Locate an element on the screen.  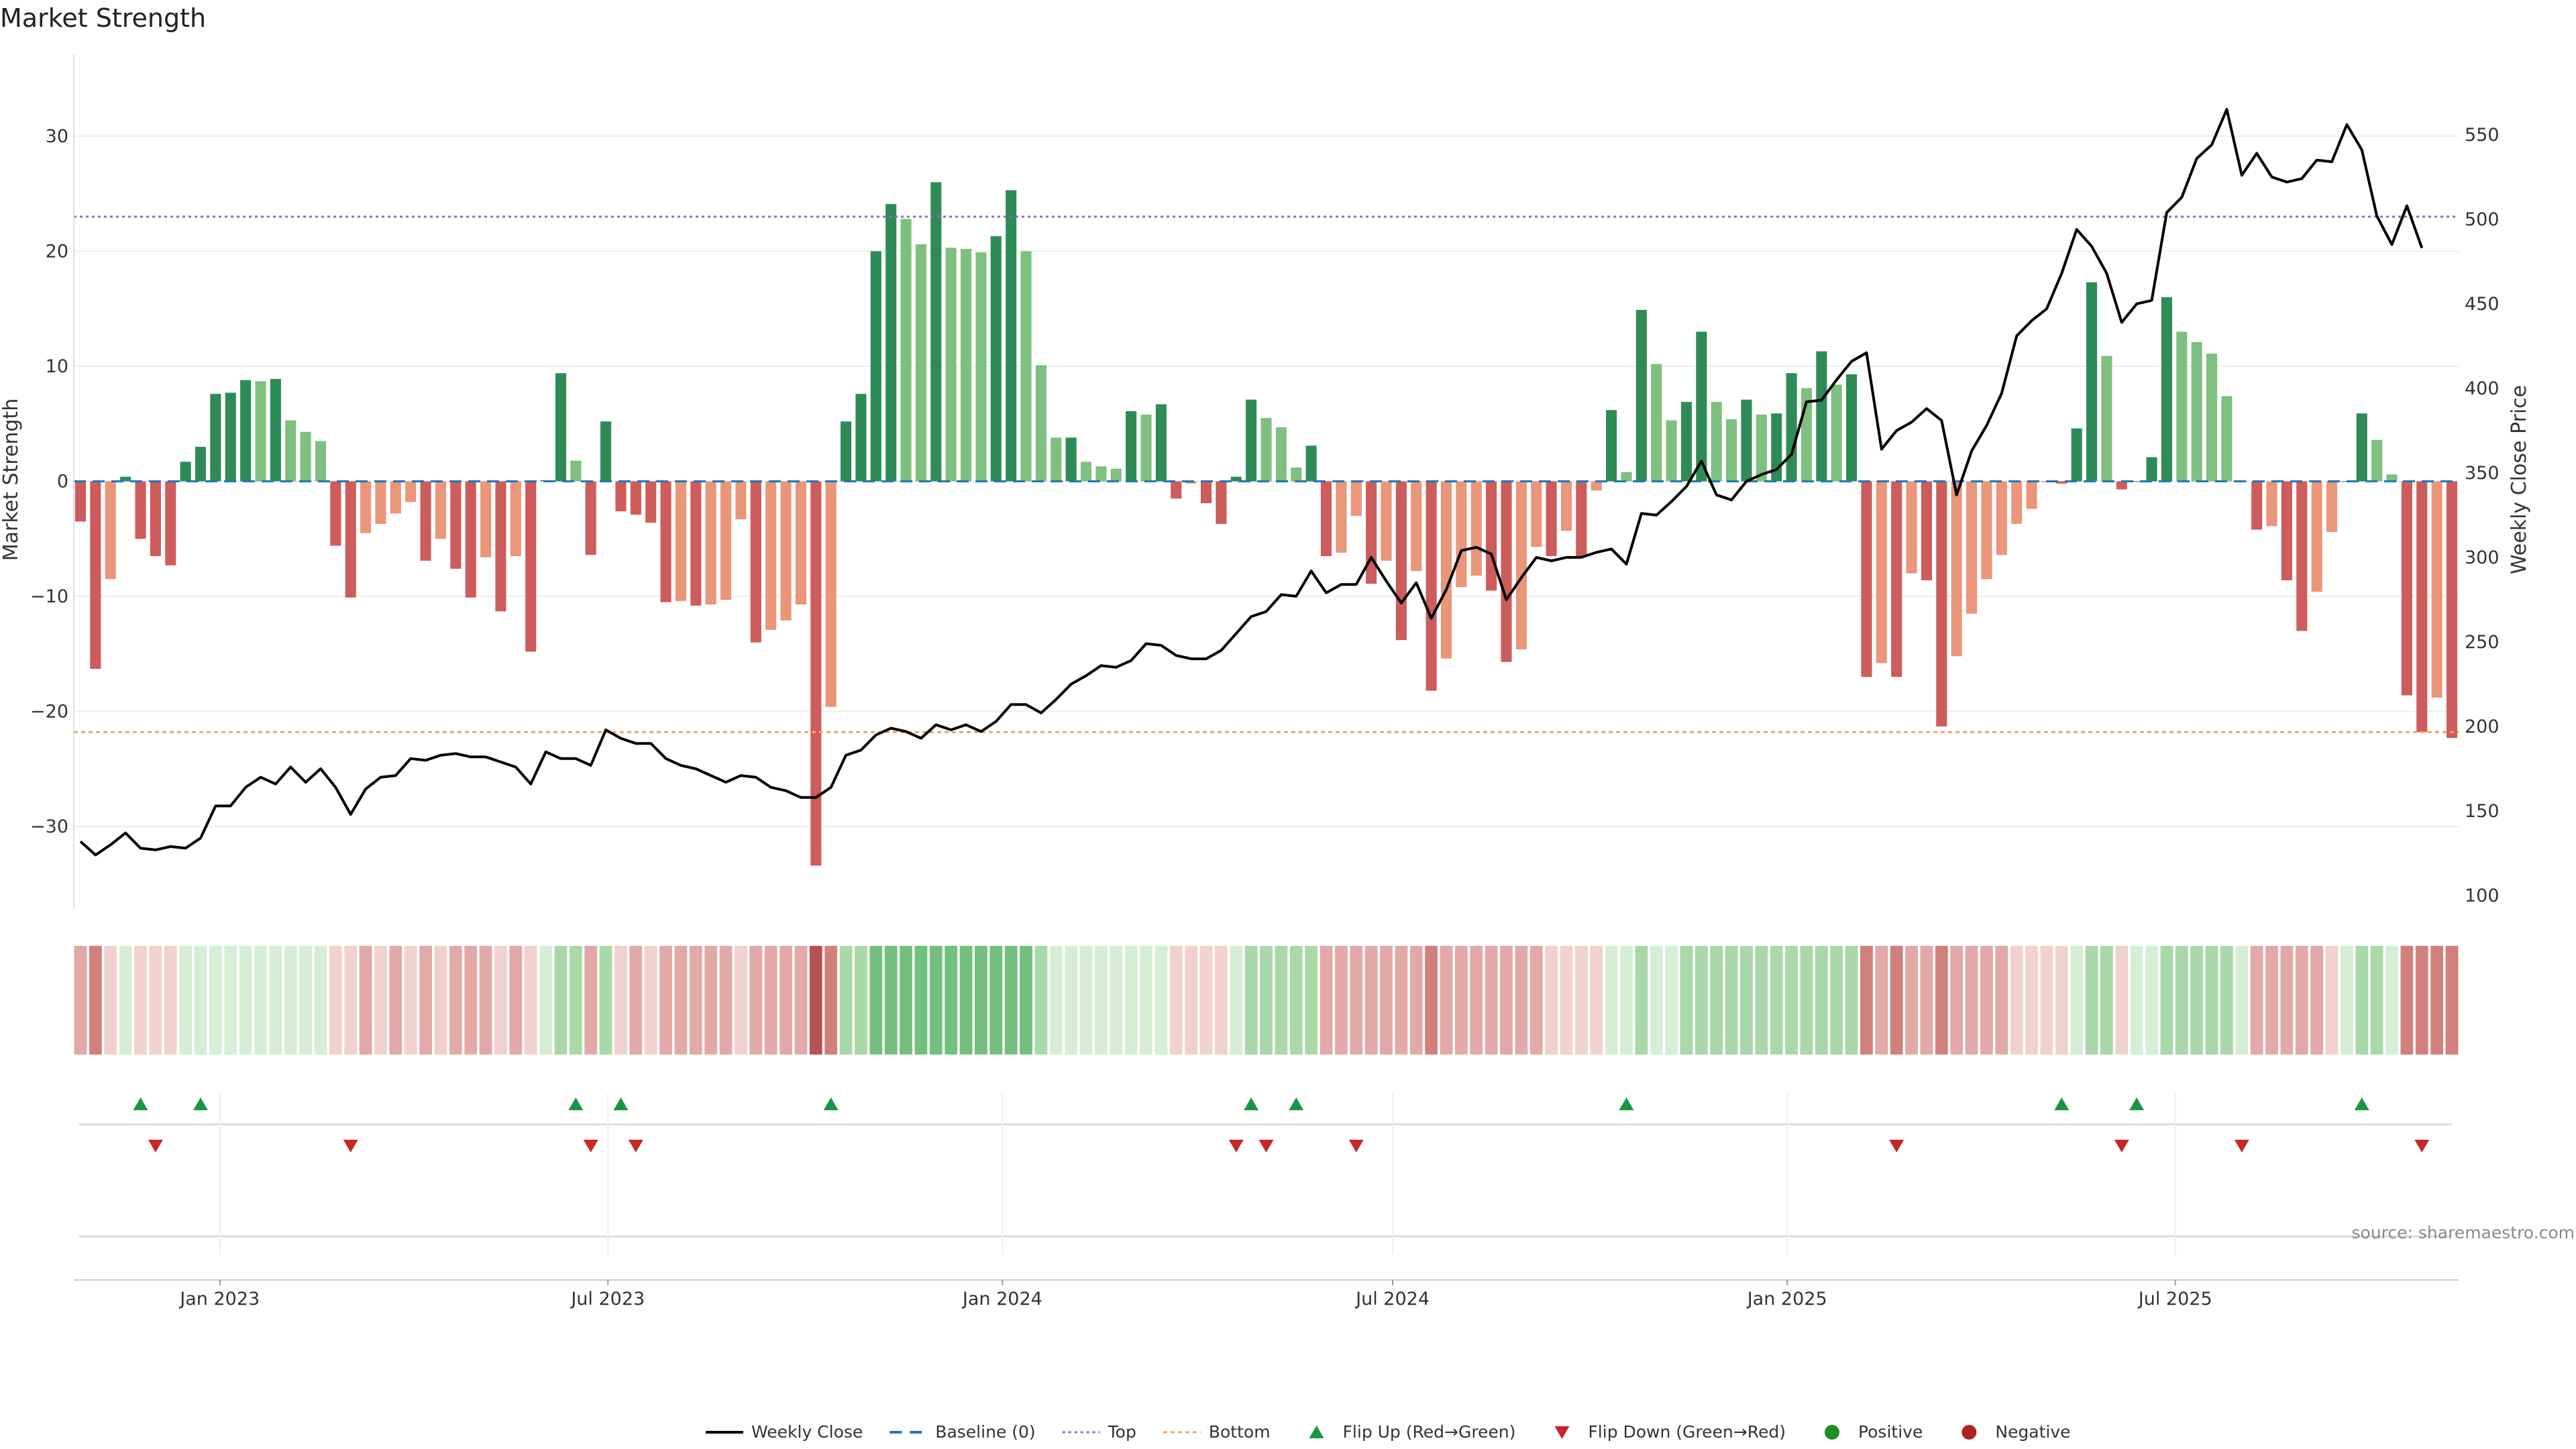
y-tick-label: 0 is located at coordinates (62, 482).